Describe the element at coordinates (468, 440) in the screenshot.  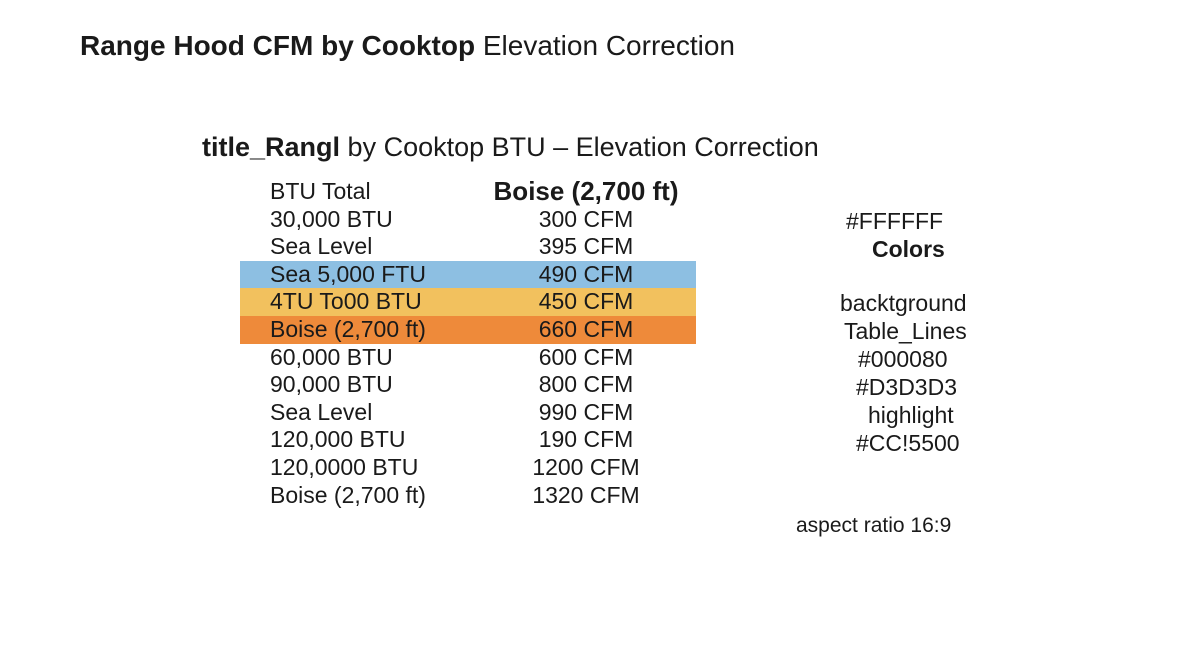
I see `table-row: 120,000 BTU 190 CFM` at that location.